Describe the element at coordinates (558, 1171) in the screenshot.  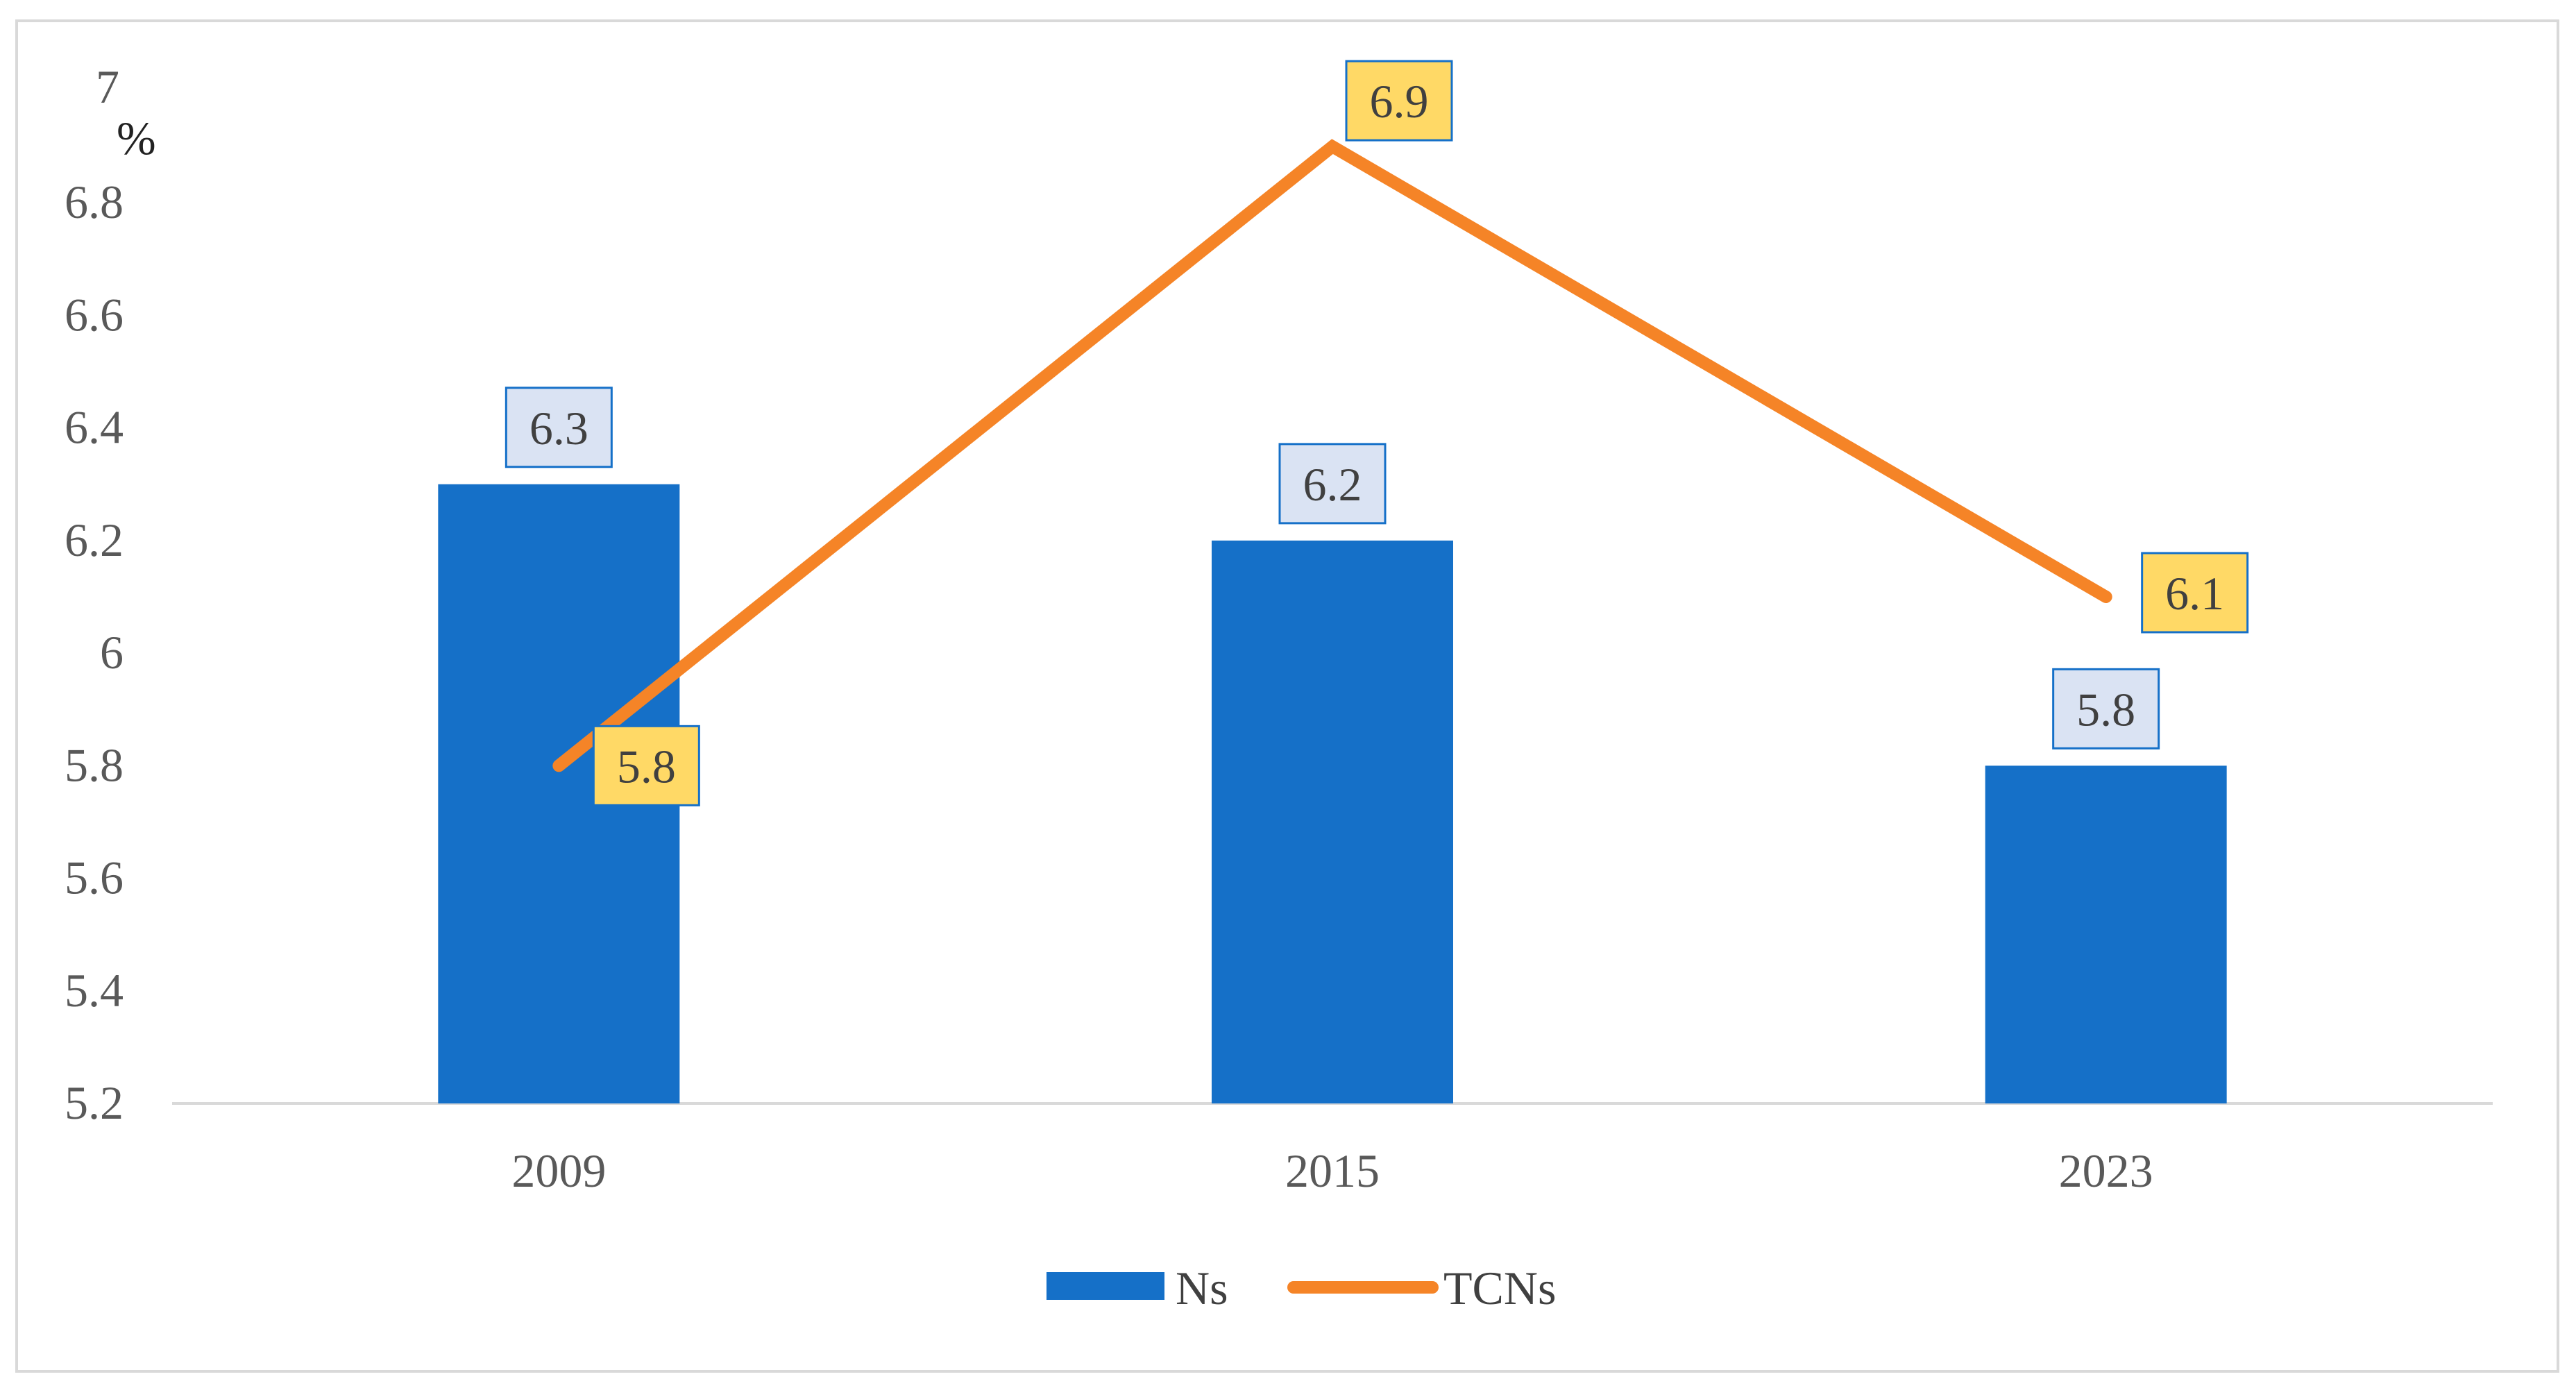
I see `x-tick-label: 2009` at that location.